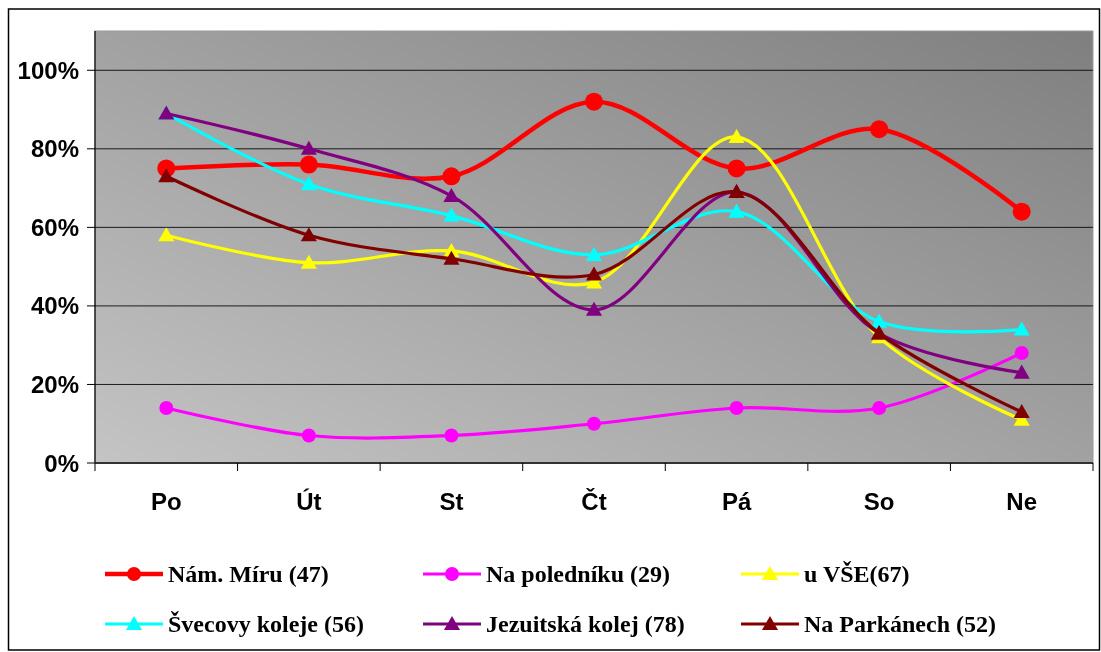 This screenshot has height=652, width=1101. I want to click on legend-label: Švecovy koleje (56), so click(266, 624).